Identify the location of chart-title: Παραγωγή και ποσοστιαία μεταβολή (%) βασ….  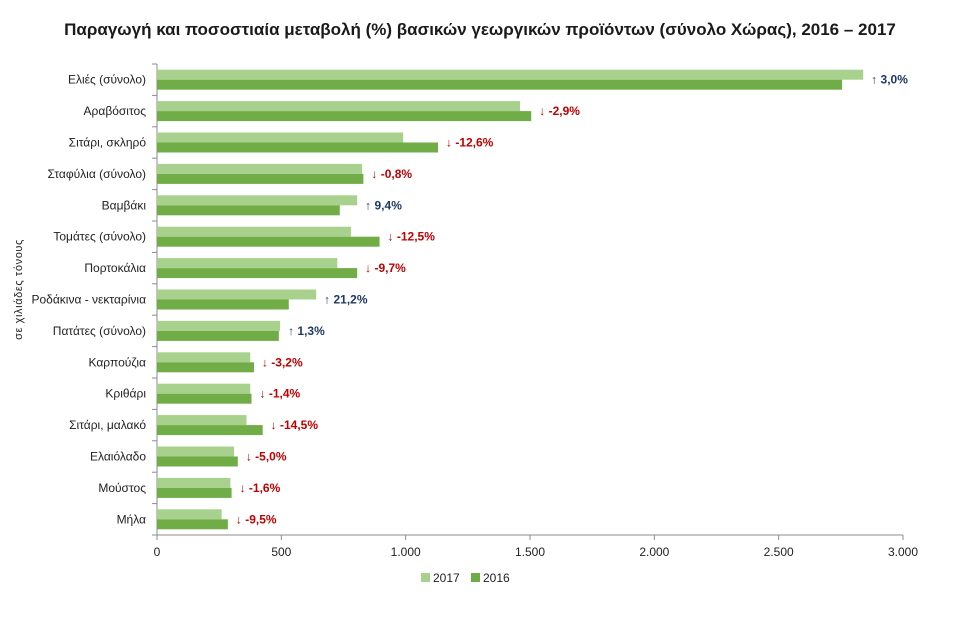
(480, 29).